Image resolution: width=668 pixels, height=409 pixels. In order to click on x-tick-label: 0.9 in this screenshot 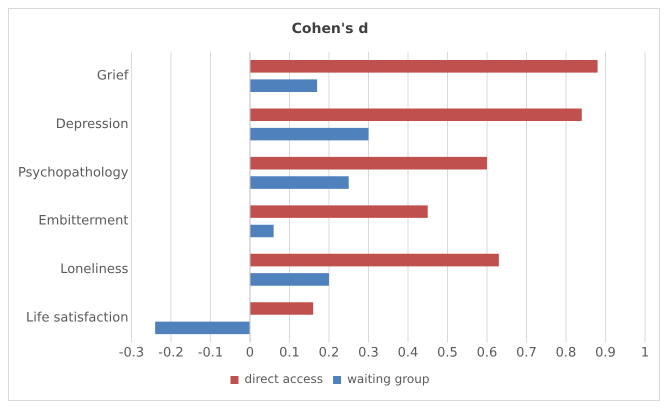, I will do `click(605, 353)`.